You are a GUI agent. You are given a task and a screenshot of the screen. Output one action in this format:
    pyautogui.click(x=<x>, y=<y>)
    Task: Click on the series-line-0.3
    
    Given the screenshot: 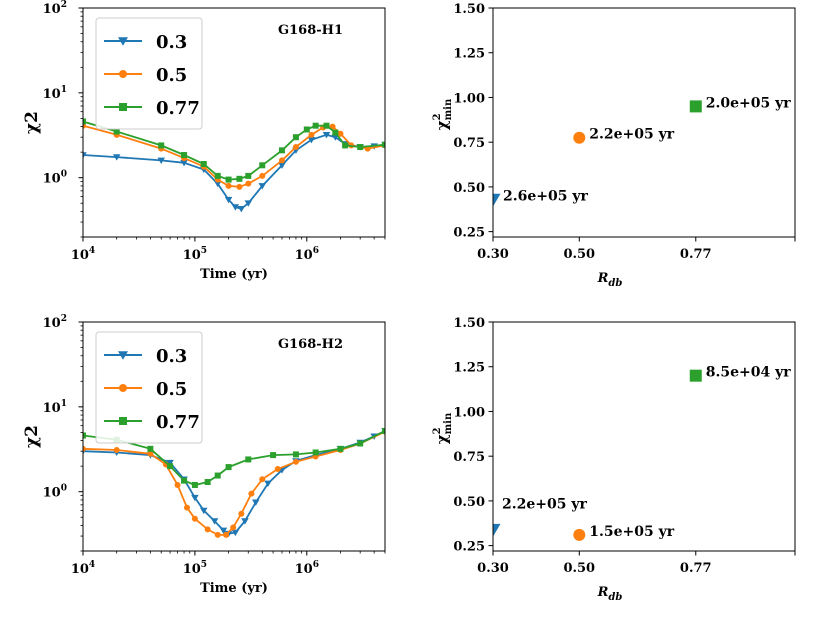 What is the action you would take?
    pyautogui.click(x=234, y=171)
    